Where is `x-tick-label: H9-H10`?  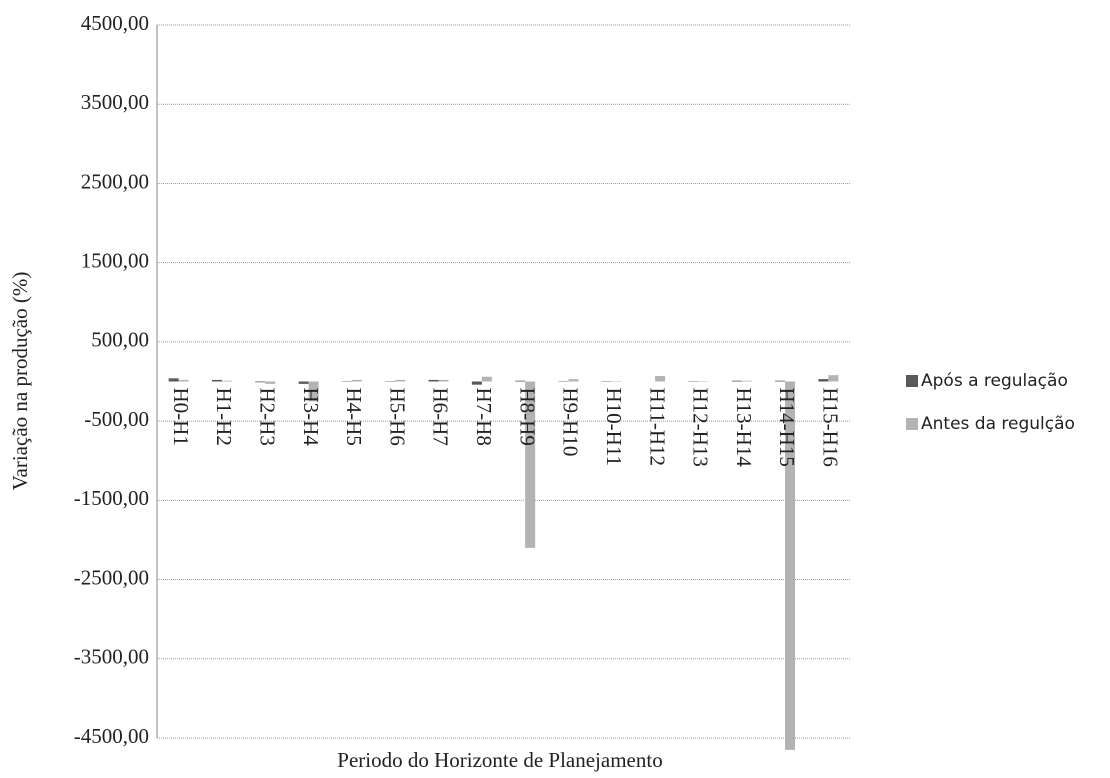
x-tick-label: H9-H10 is located at coordinates (571, 422).